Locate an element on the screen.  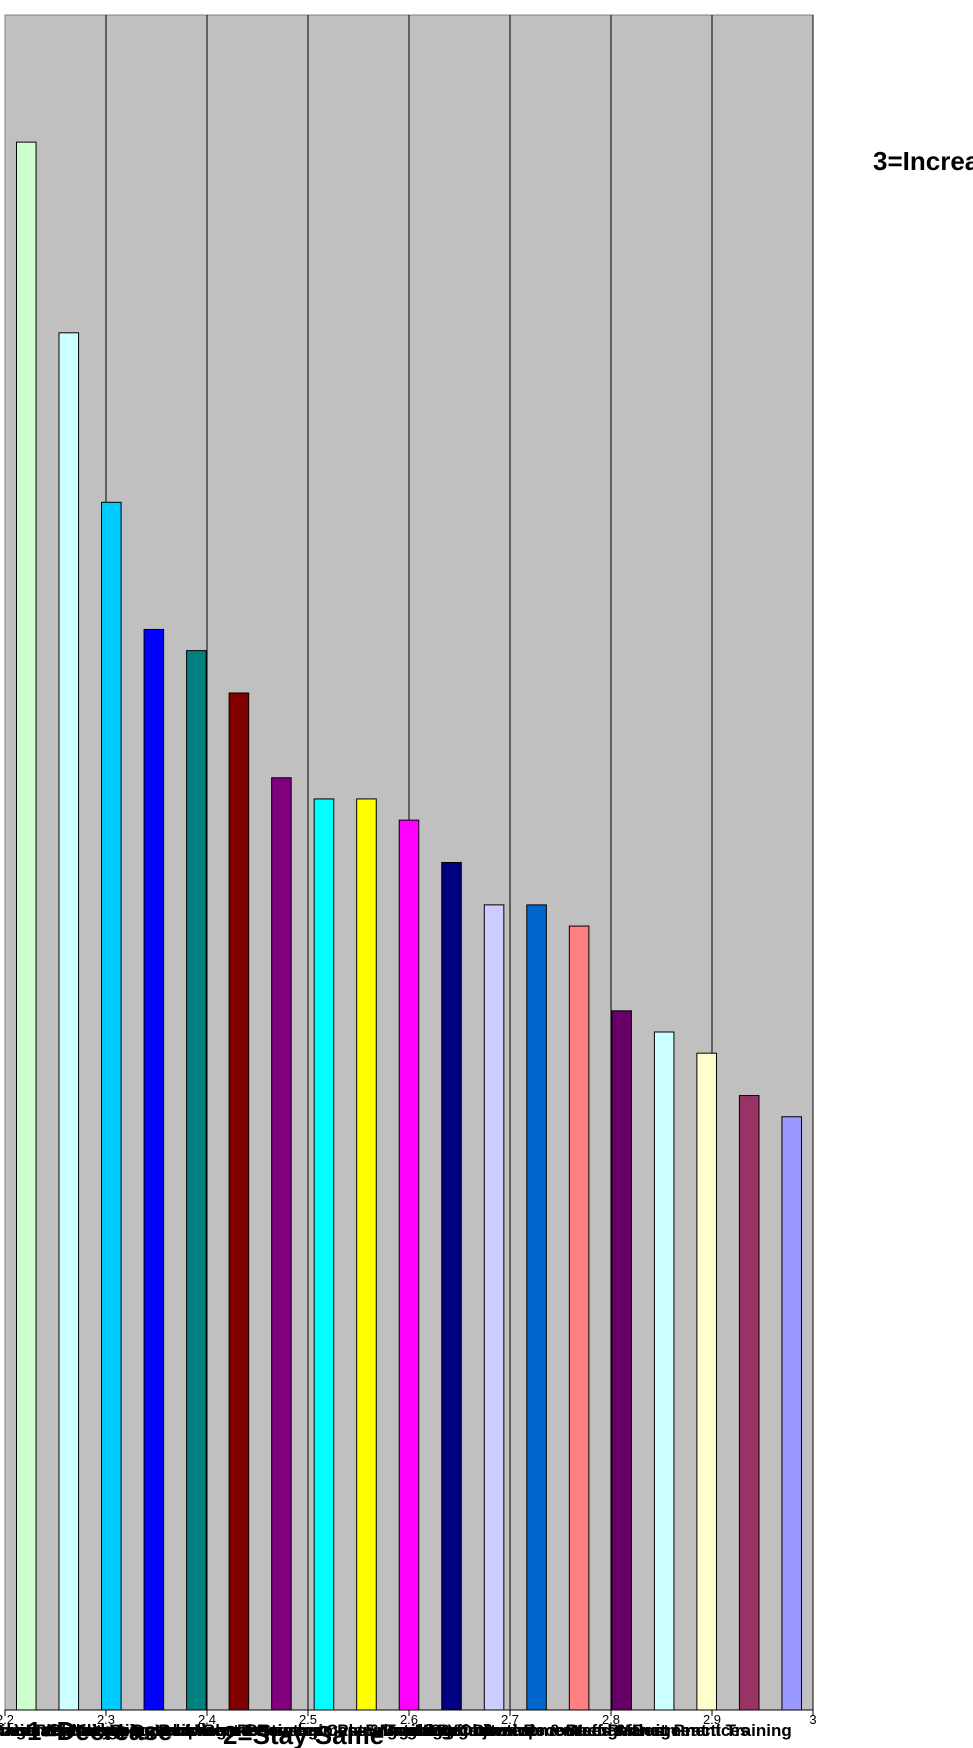
category-label: Awards & Recognition is located at coordinates (573, 1730).